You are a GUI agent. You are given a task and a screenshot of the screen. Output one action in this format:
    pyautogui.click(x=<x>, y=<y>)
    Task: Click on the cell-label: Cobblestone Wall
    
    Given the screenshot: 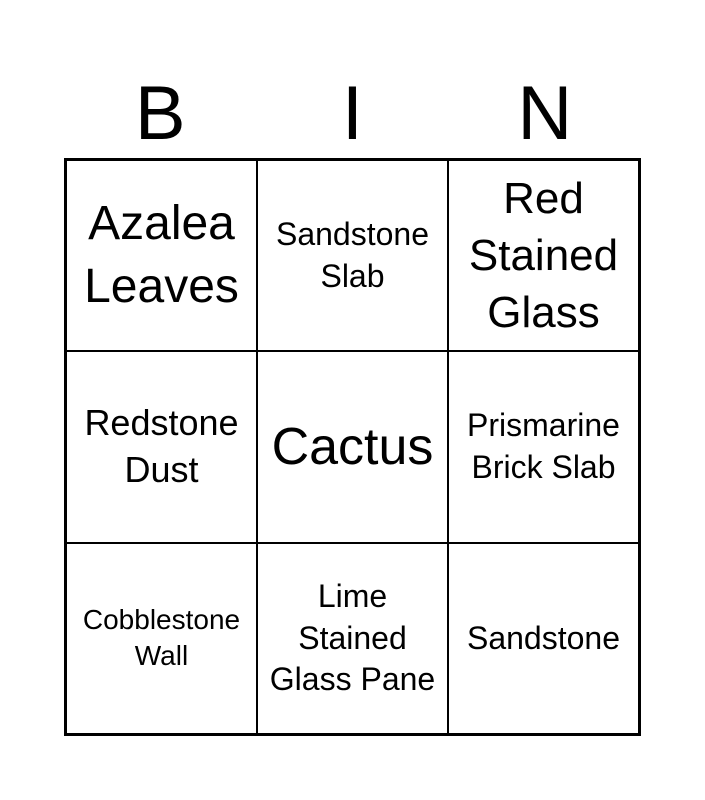 What is the action you would take?
    pyautogui.click(x=161, y=637)
    